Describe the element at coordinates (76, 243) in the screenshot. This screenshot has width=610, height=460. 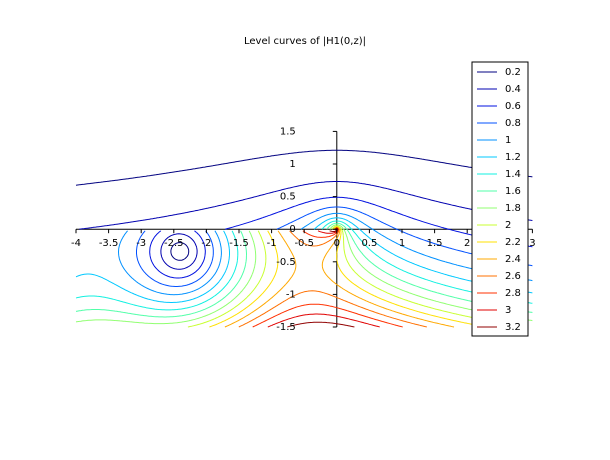
I see `x-tick-label: -4` at that location.